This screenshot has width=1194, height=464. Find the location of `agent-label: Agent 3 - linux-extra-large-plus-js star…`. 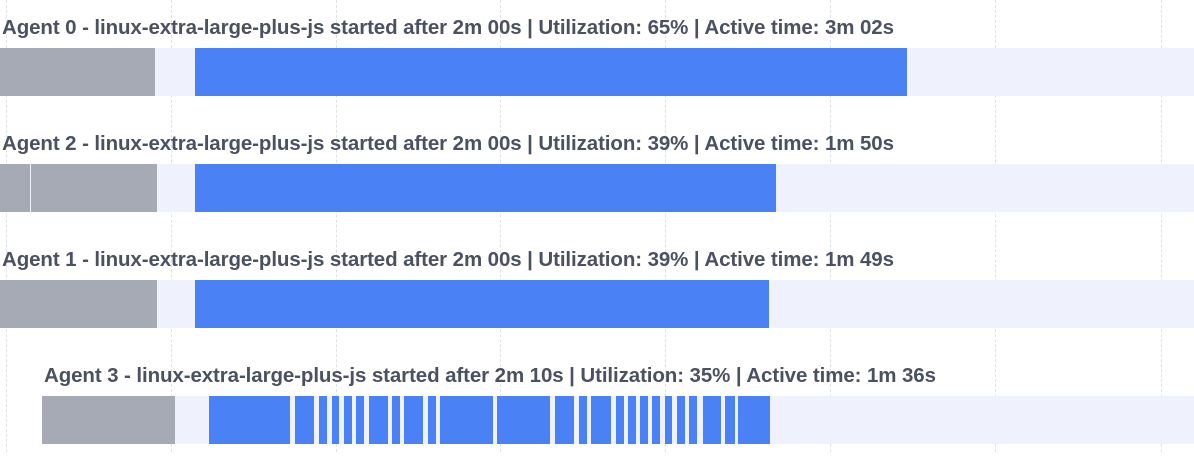

agent-label: Agent 3 - linux-extra-large-plus-js star… is located at coordinates (489, 375).